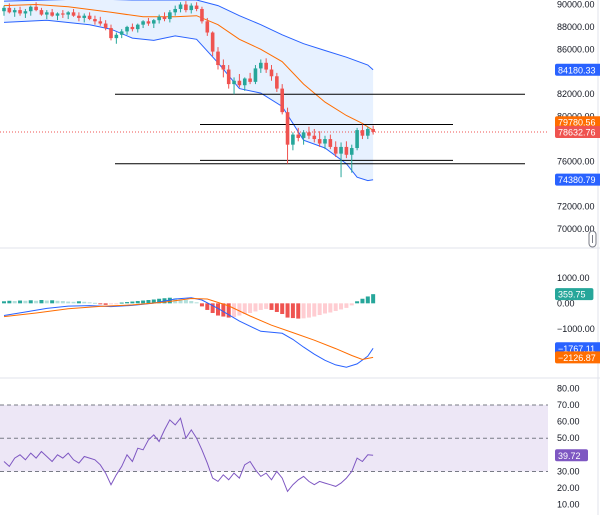 This screenshot has width=600, height=515. What do you see at coordinates (576, 206) in the screenshot?
I see `price-axis-tick-label: 72000.00` at bounding box center [576, 206].